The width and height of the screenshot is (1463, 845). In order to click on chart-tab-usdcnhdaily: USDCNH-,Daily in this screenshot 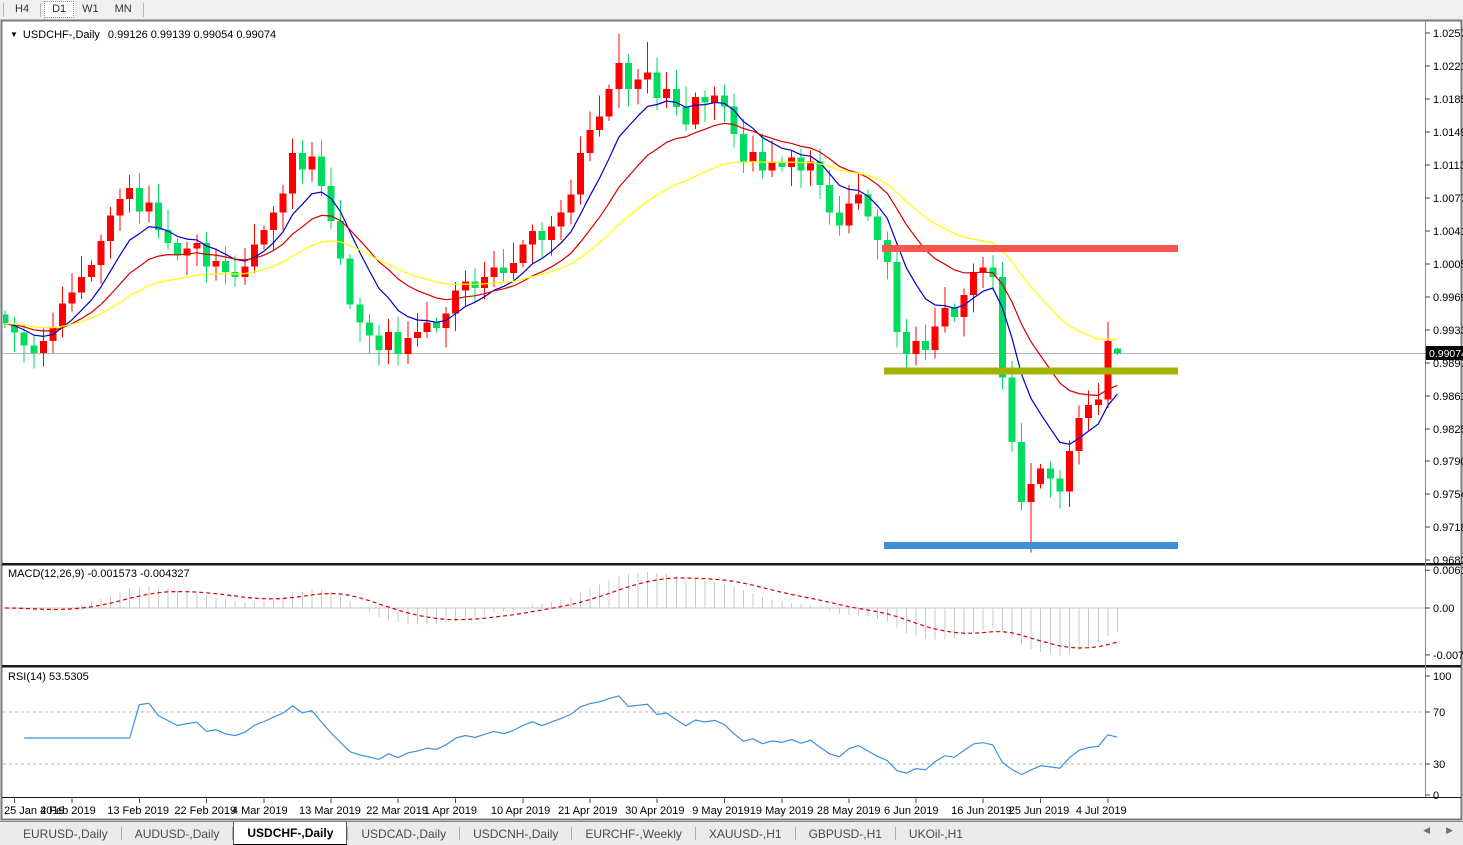, I will do `click(516, 833)`.